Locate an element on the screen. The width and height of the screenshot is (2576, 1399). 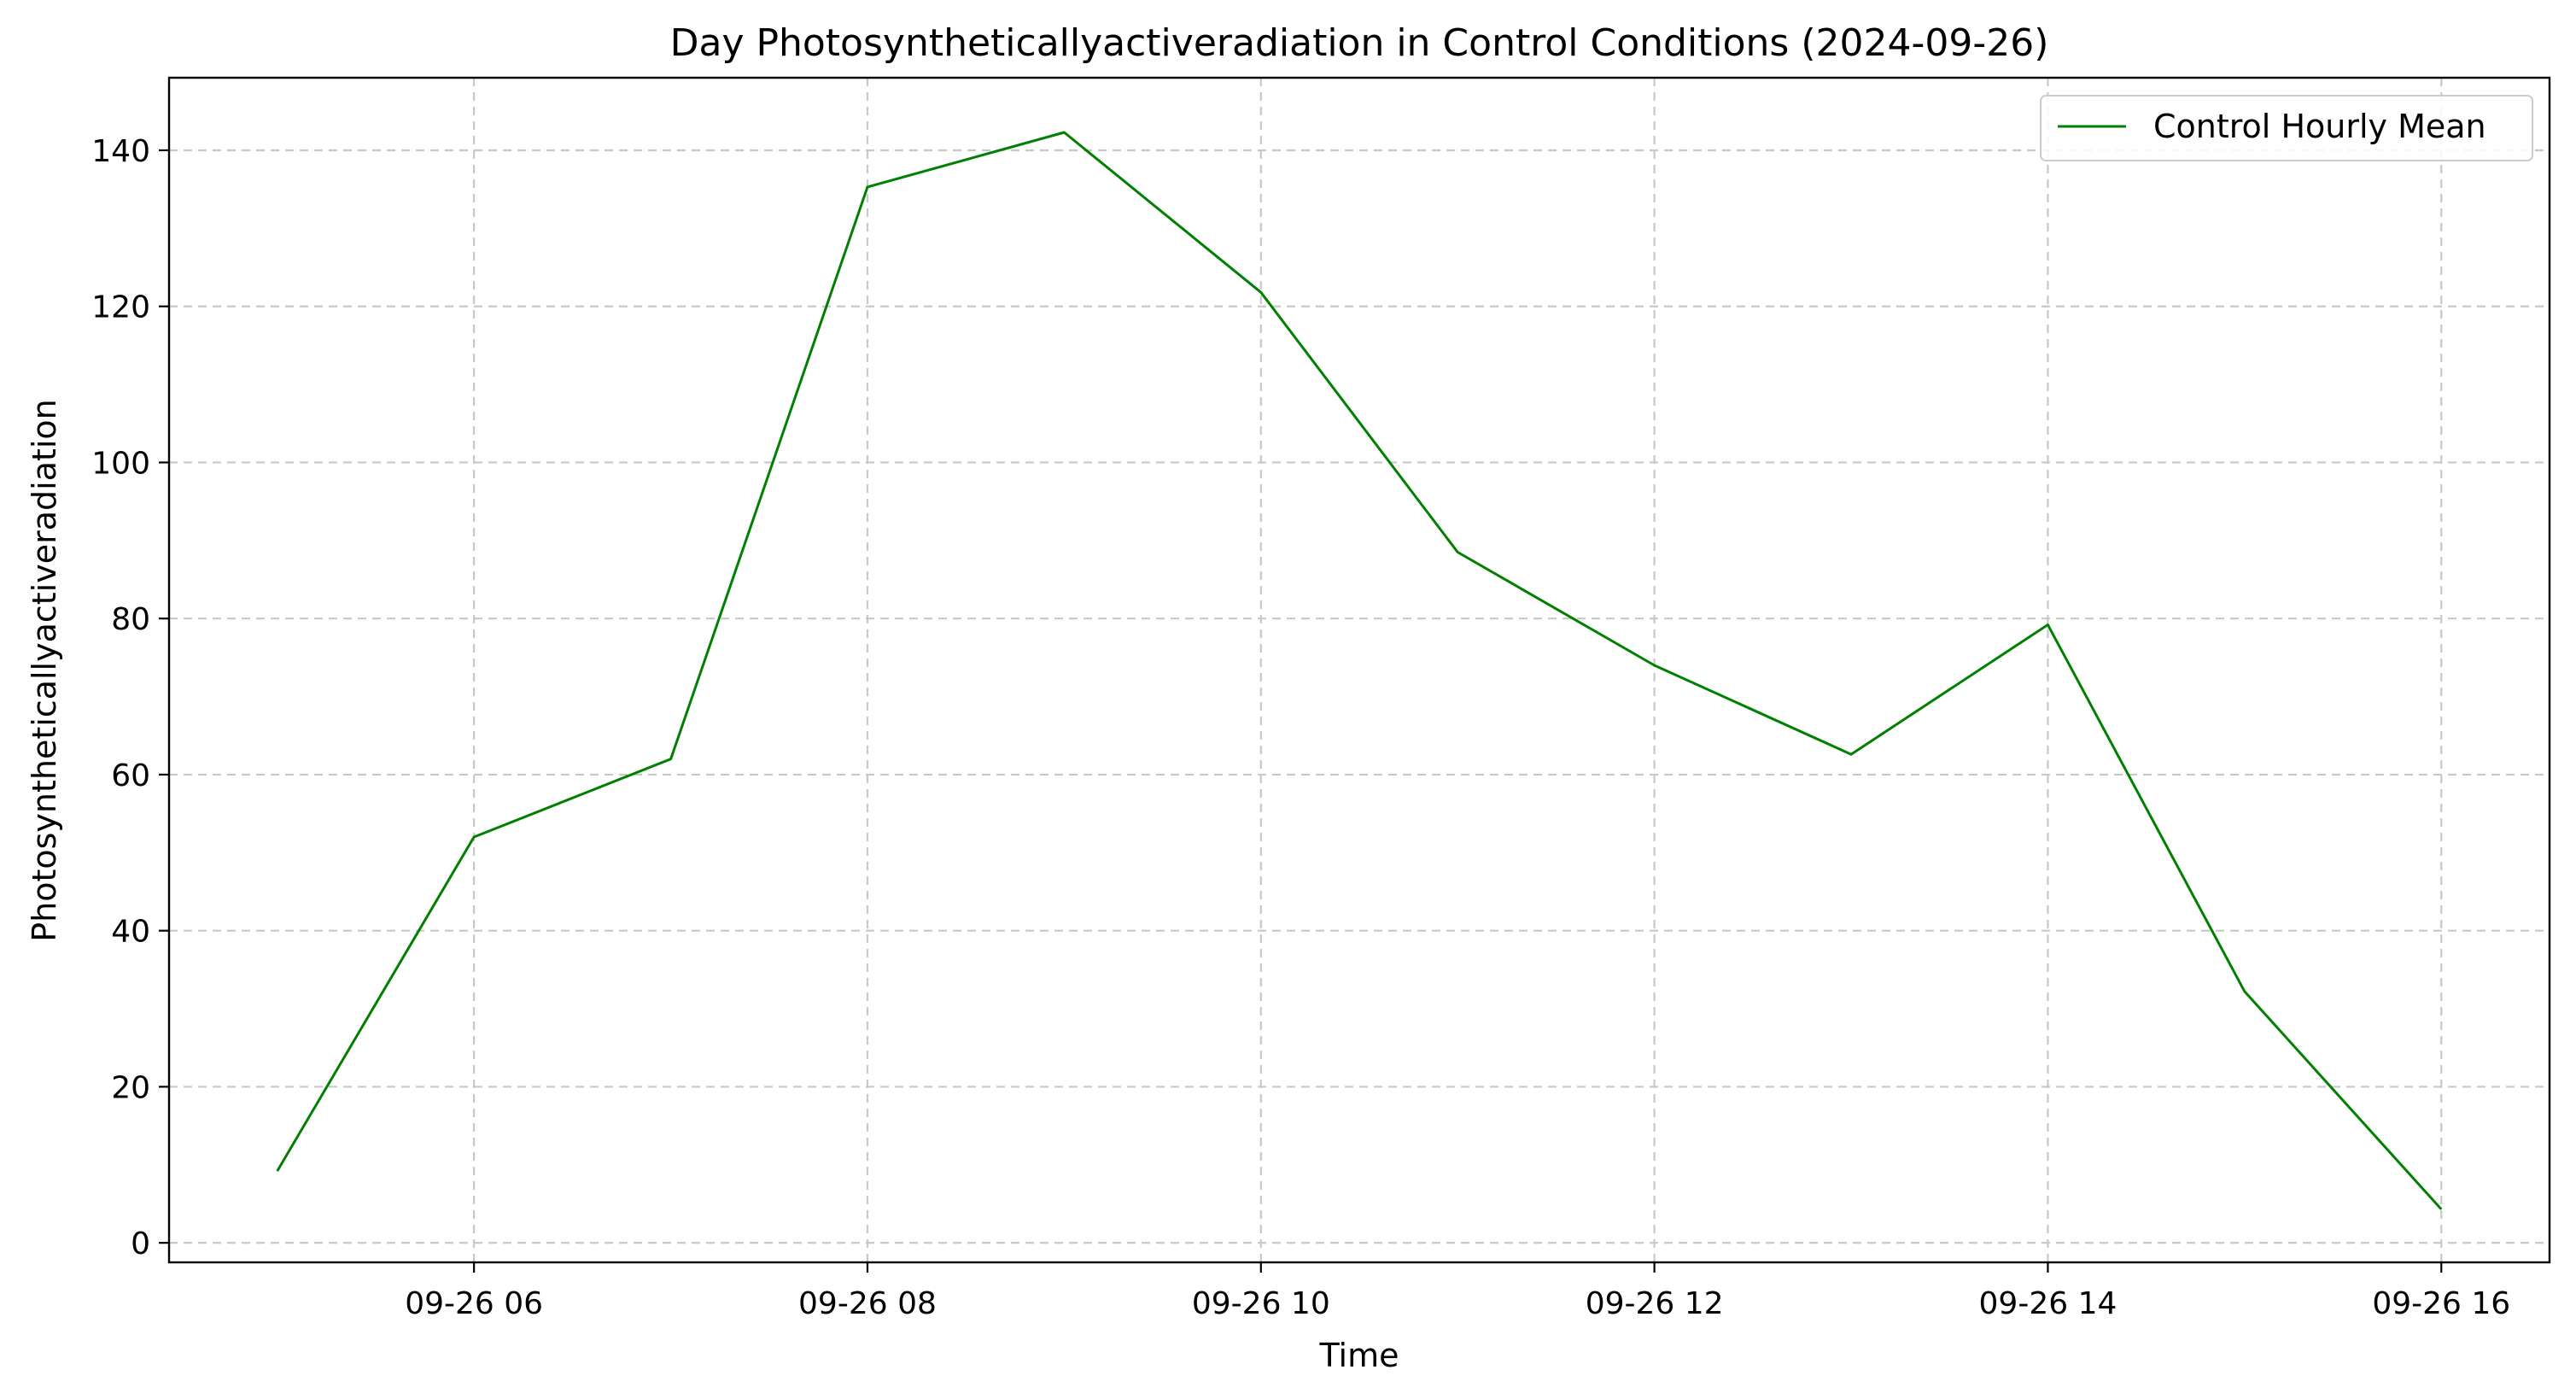
x-axis-label: Time is located at coordinates (1359, 1355).